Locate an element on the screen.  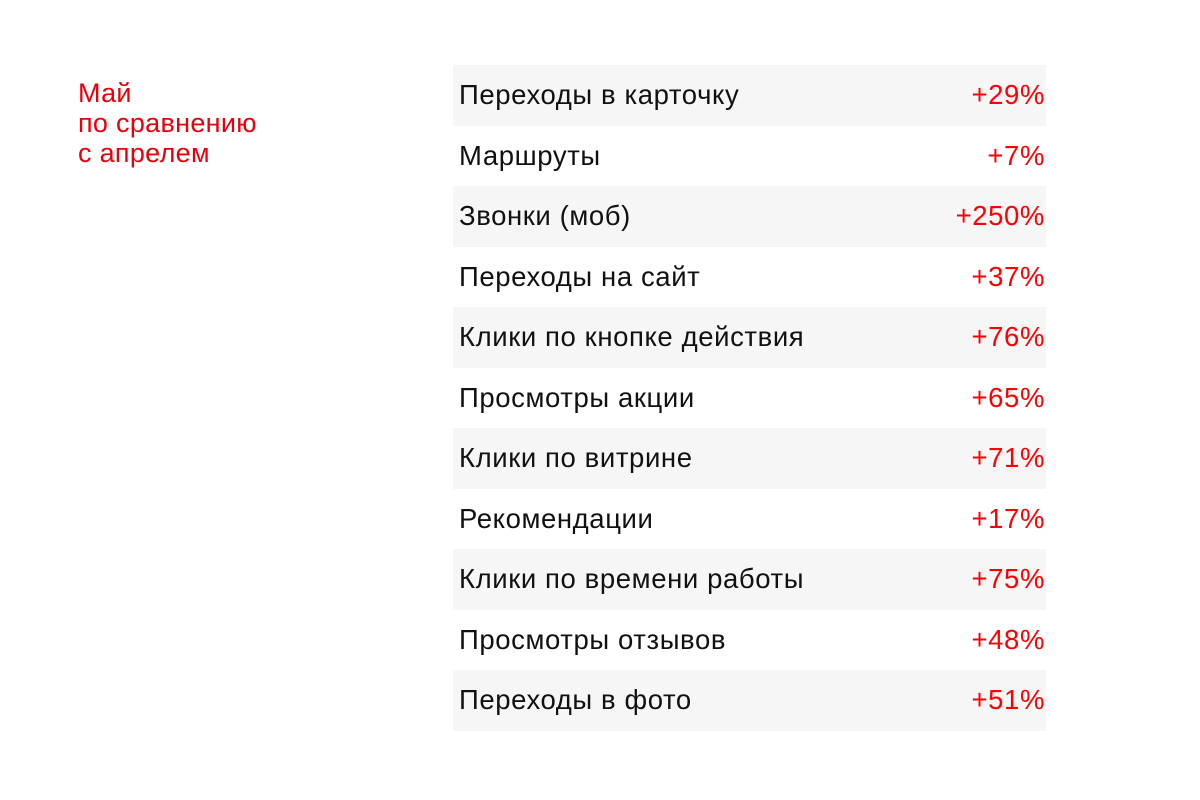
metric-label: Клики по времени работы is located at coordinates (632, 579).